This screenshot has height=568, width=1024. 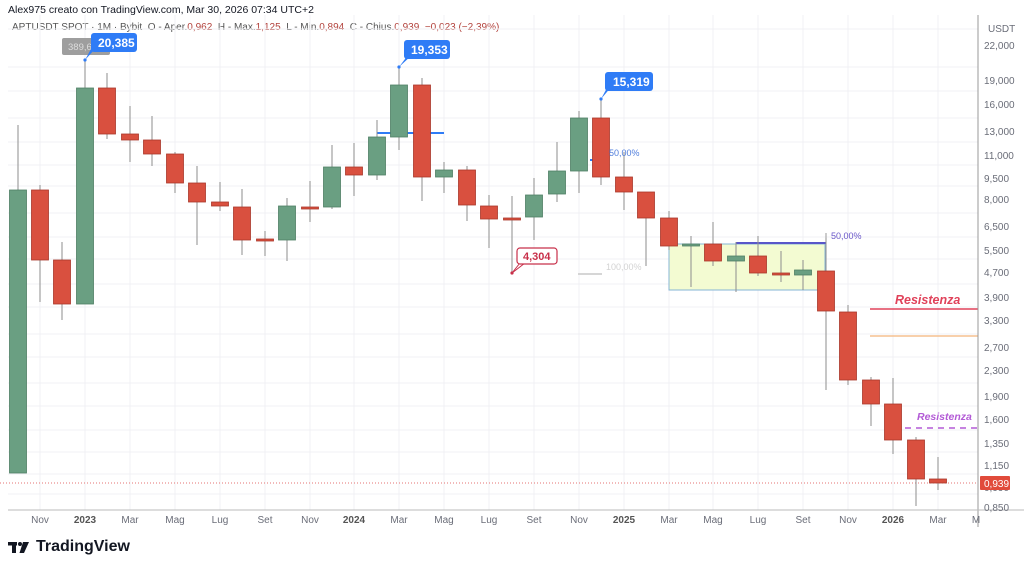 I want to click on callout-text: 4,304, so click(x=537, y=257).